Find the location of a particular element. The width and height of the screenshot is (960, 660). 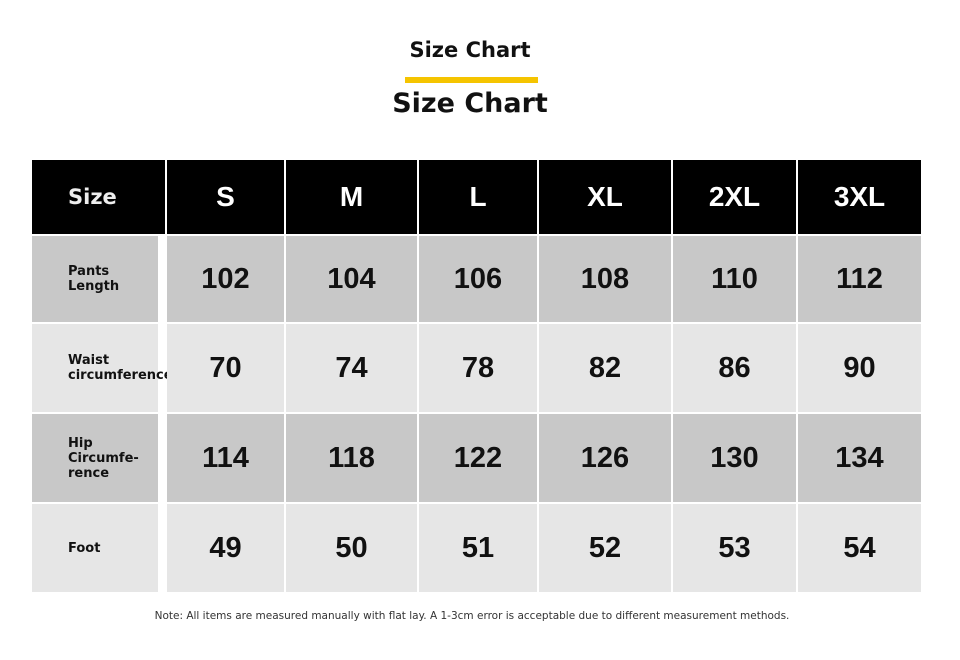

table-cell: 70 is located at coordinates (225, 368).